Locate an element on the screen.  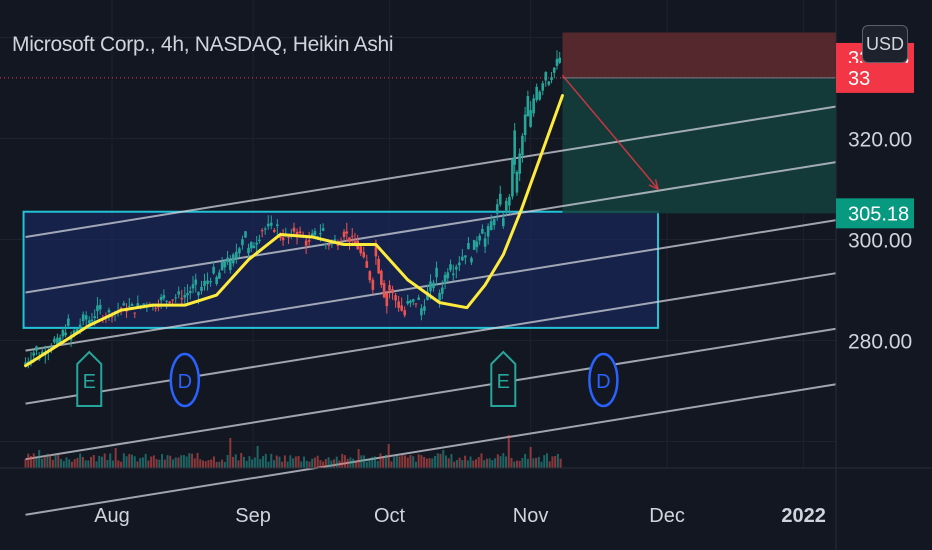
earnings-marker-icon: E is located at coordinates (89, 378).